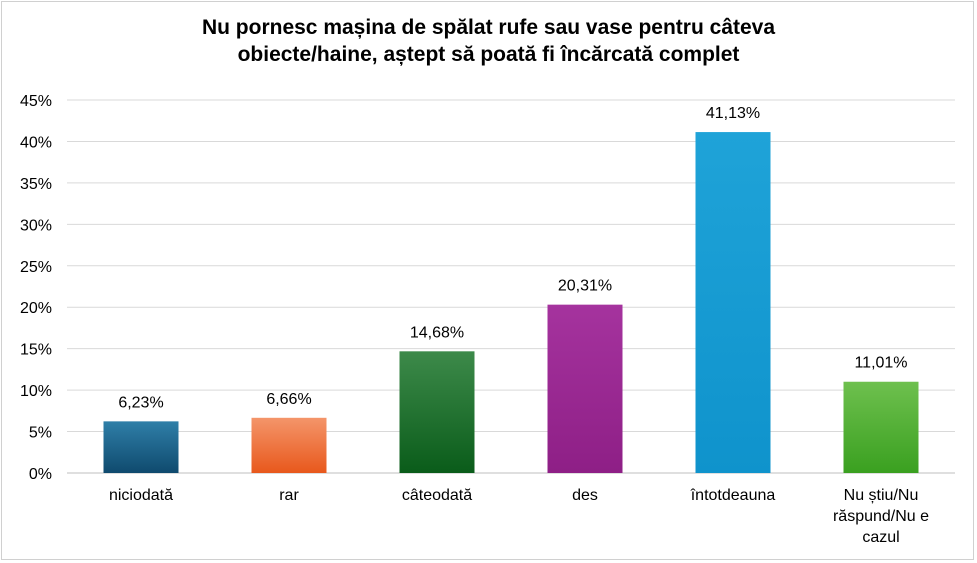 The height and width of the screenshot is (563, 977). What do you see at coordinates (36, 350) in the screenshot?
I see `y-tick-label: 15%` at bounding box center [36, 350].